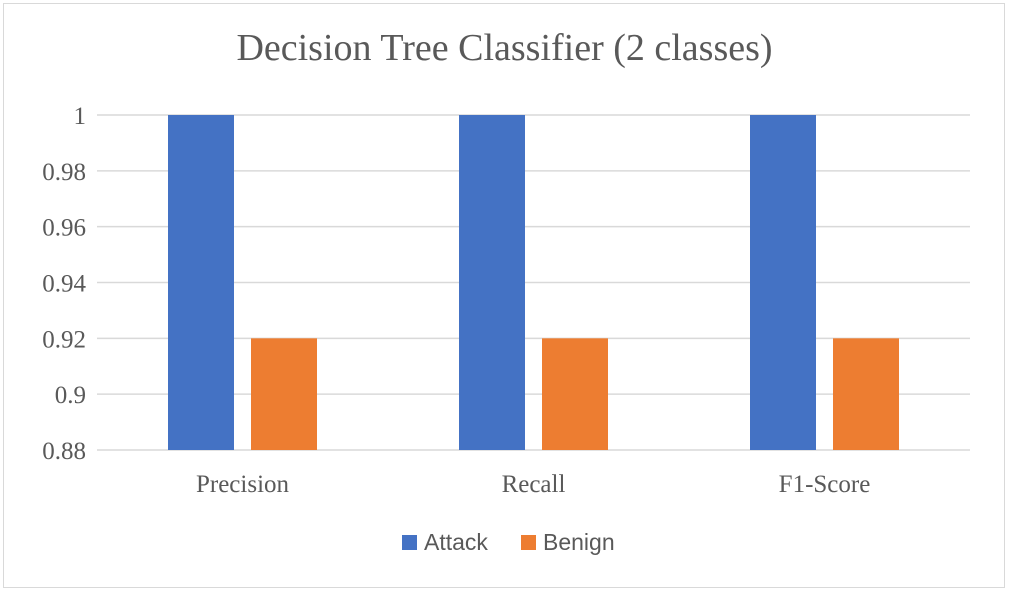  What do you see at coordinates (534, 484) in the screenshot?
I see `x-category-label: Recall` at bounding box center [534, 484].